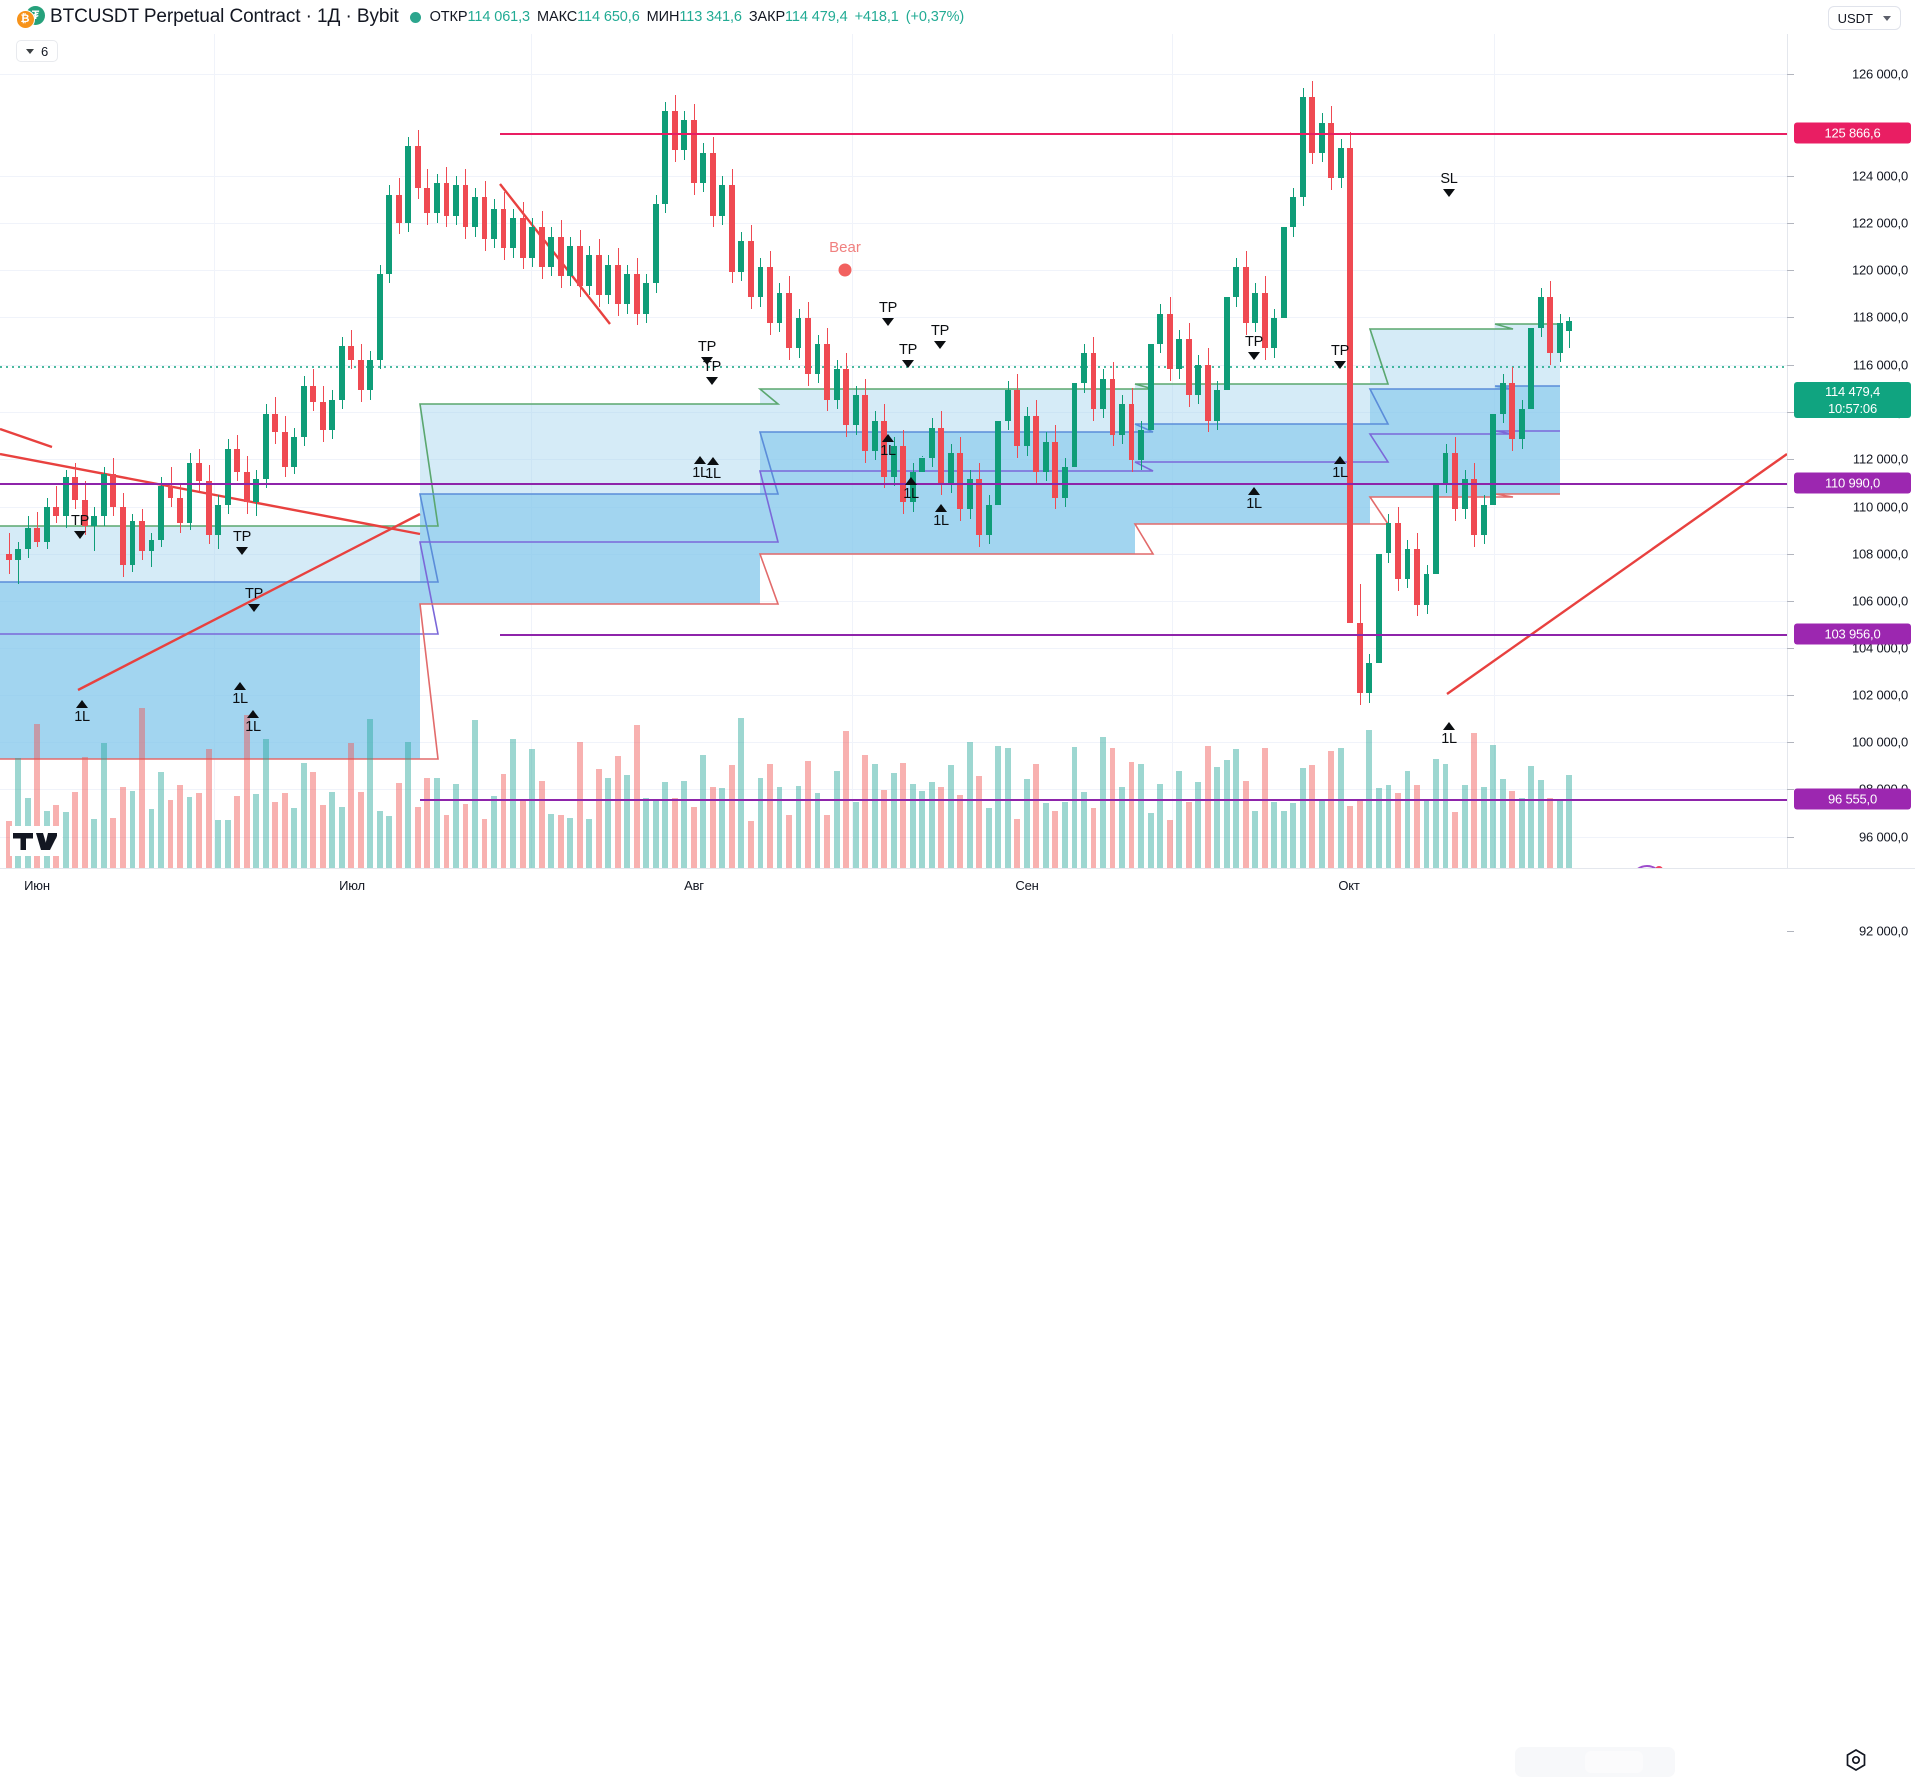  Describe the element at coordinates (1864, 18) in the screenshot. I see `currency-selector: USDT` at that location.